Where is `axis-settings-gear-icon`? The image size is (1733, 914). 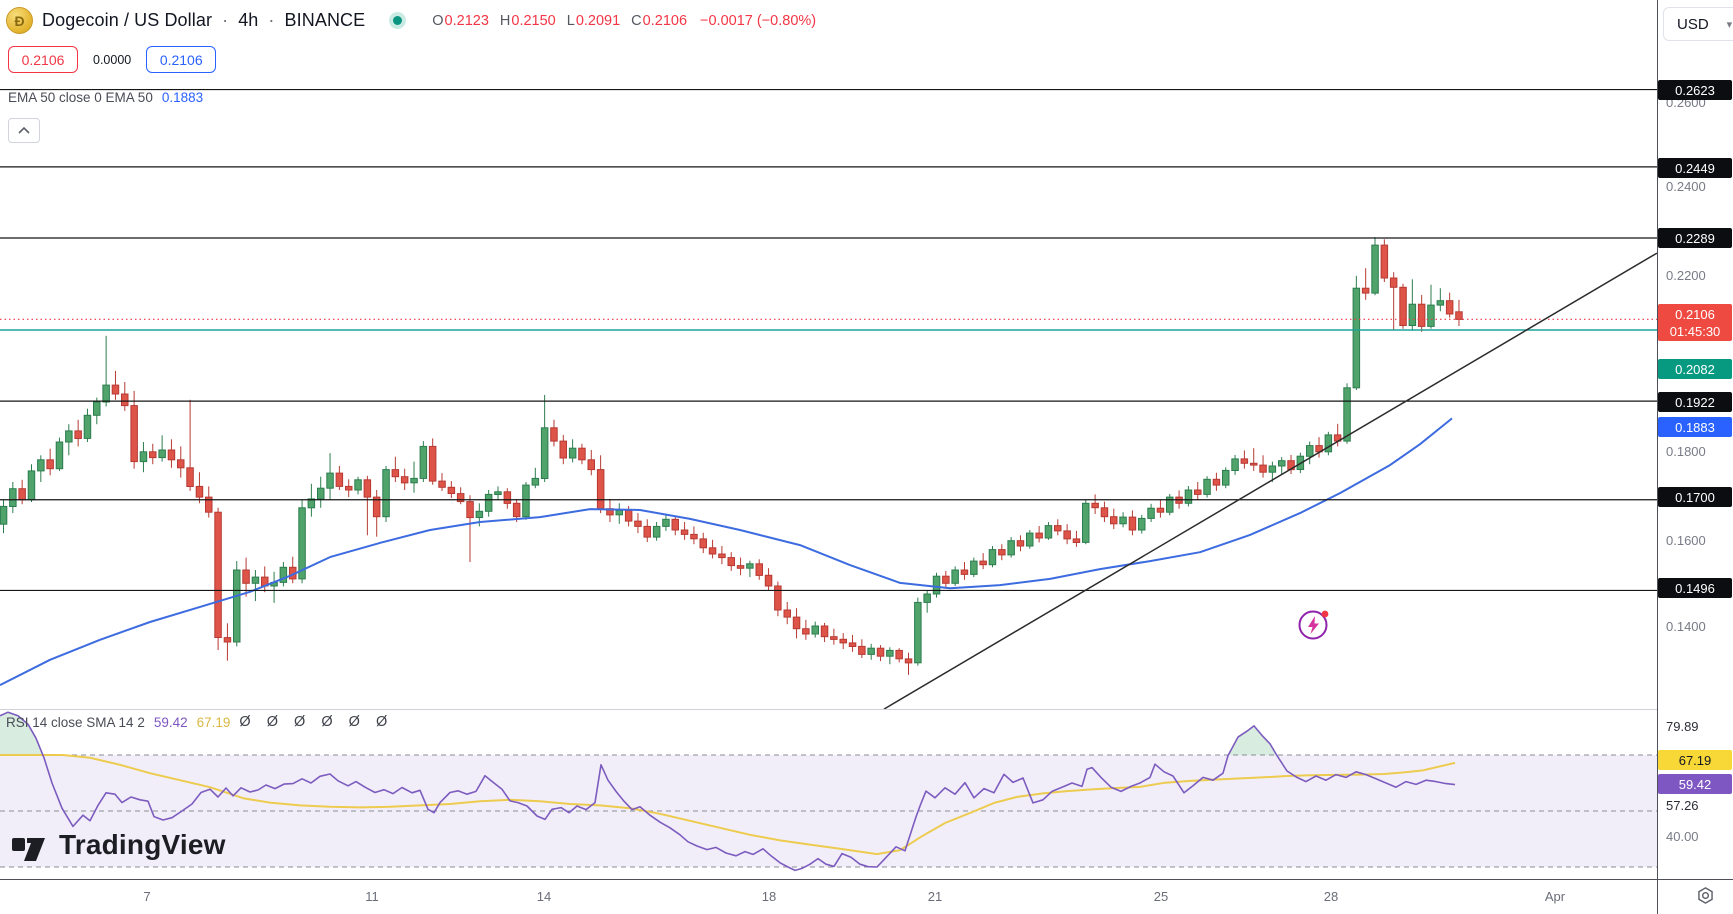
axis-settings-gear-icon is located at coordinates (1705, 898).